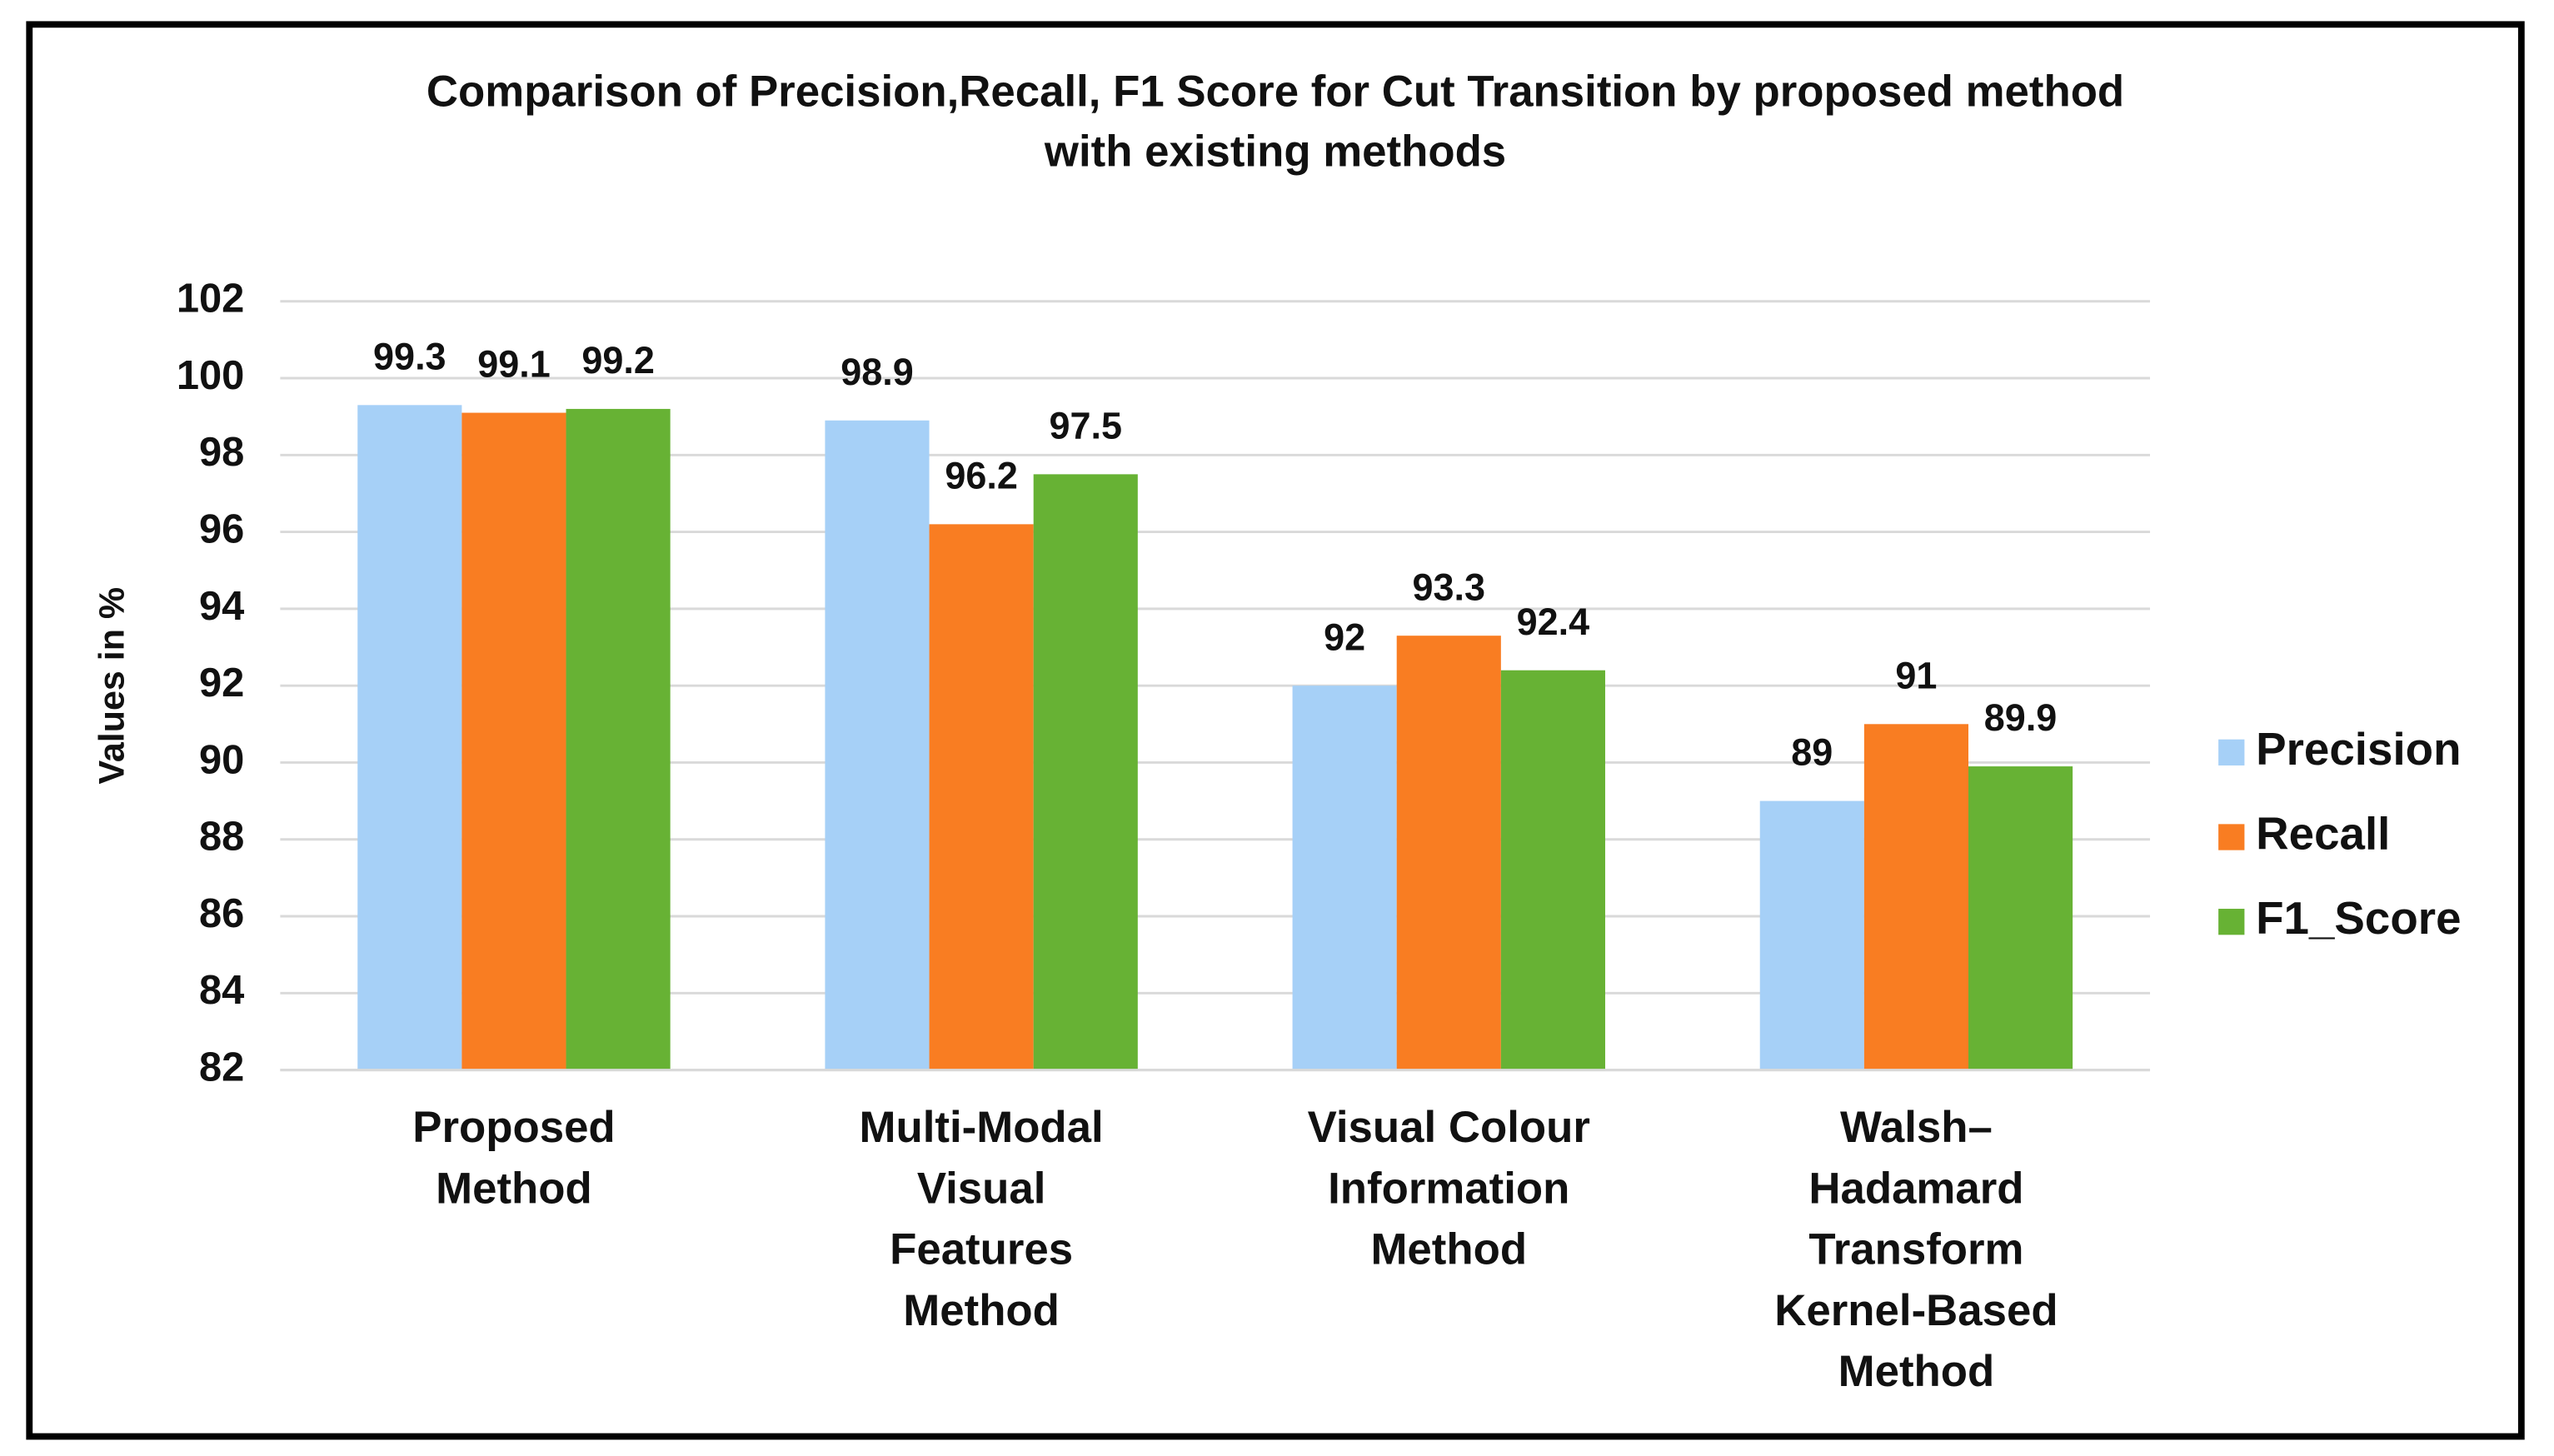 The width and height of the screenshot is (2554, 1456). What do you see at coordinates (222, 606) in the screenshot?
I see `y-tick-label: 94` at bounding box center [222, 606].